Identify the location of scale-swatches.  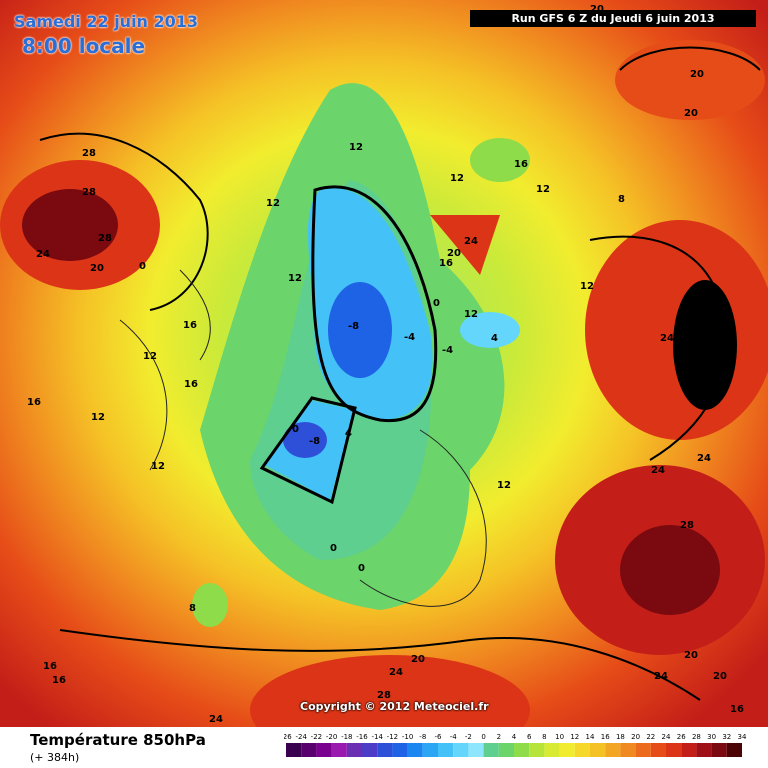
(514, 750).